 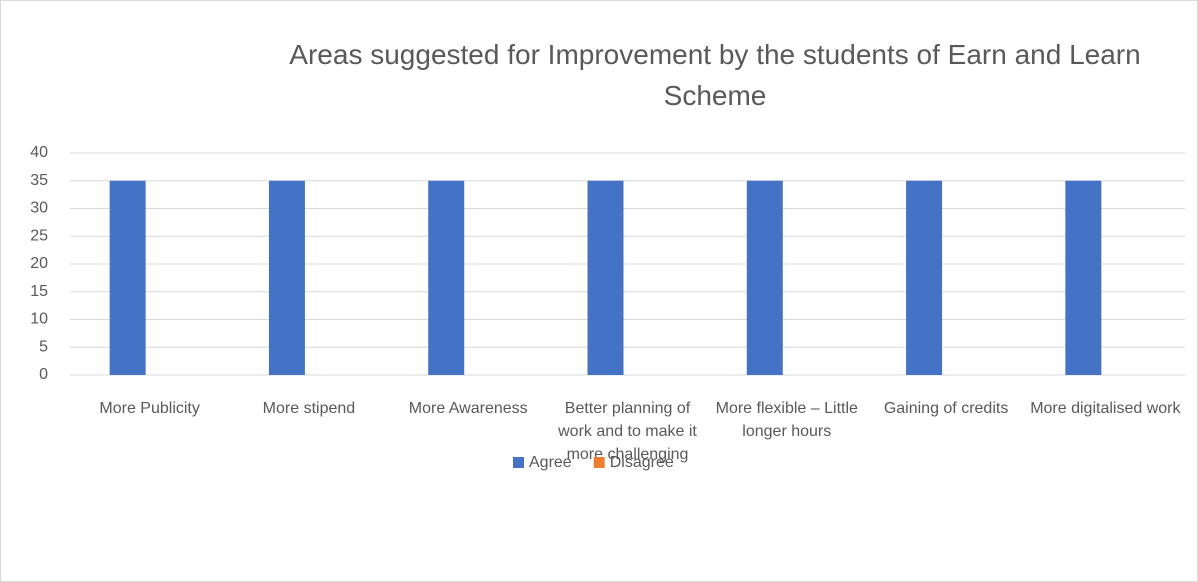 What do you see at coordinates (946, 408) in the screenshot?
I see `x-tick-label: Gaining of credits` at bounding box center [946, 408].